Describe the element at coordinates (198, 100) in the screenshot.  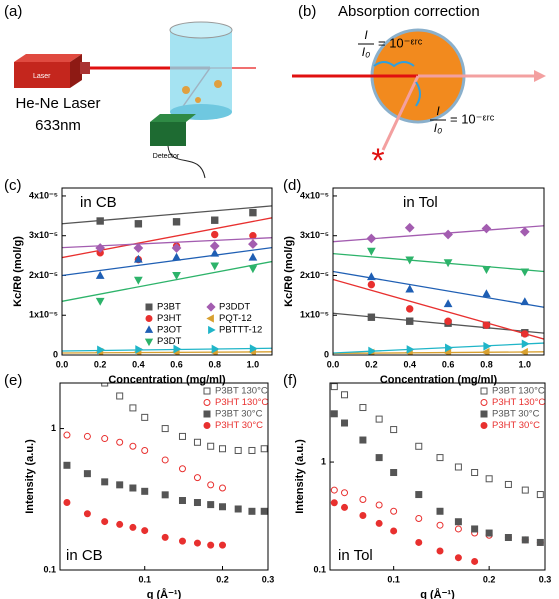
I see `particle` at that location.